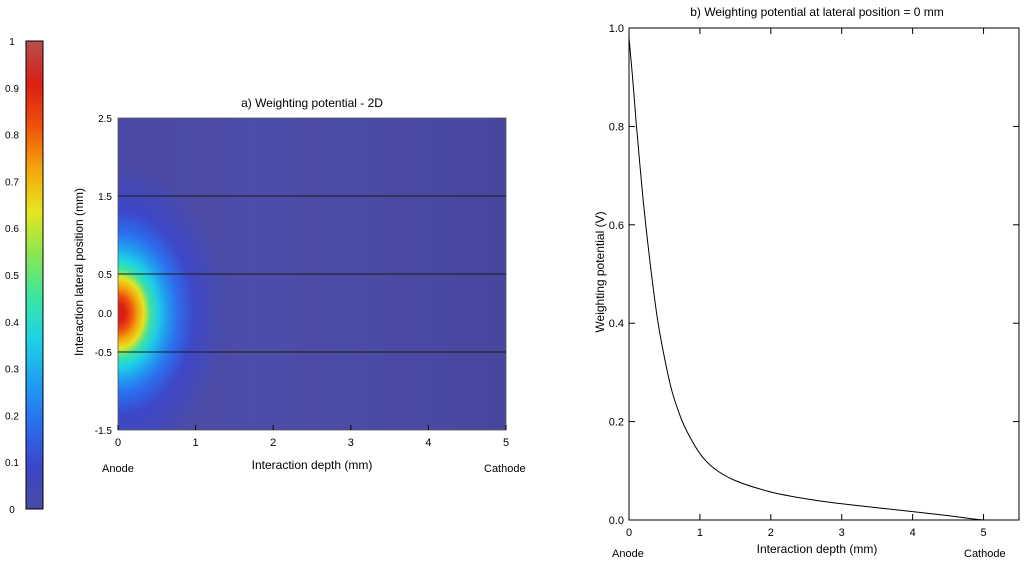  What do you see at coordinates (312, 274) in the screenshot?
I see `pixel-boundary-lines` at bounding box center [312, 274].